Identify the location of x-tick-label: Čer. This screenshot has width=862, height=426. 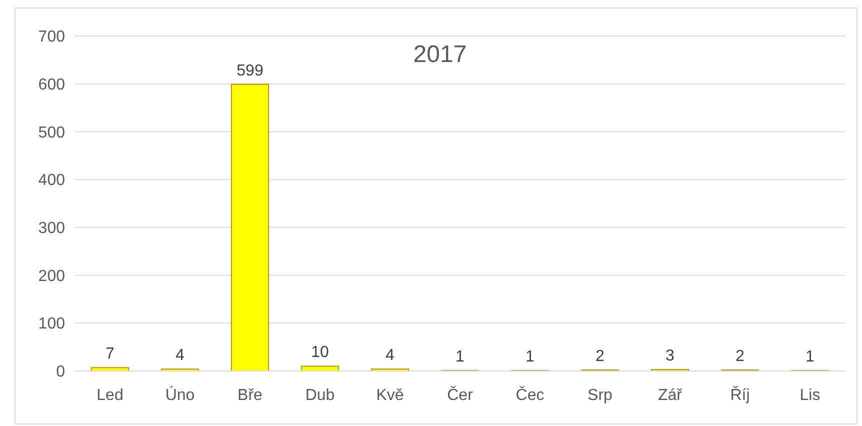
(460, 395).